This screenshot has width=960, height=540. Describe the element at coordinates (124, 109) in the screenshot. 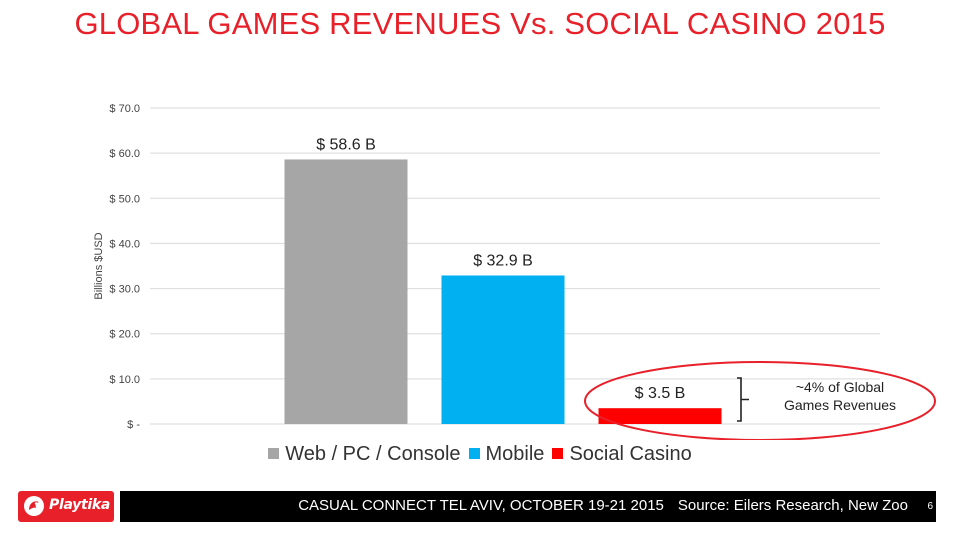

I see `y-tick-label: $ 70.0` at that location.